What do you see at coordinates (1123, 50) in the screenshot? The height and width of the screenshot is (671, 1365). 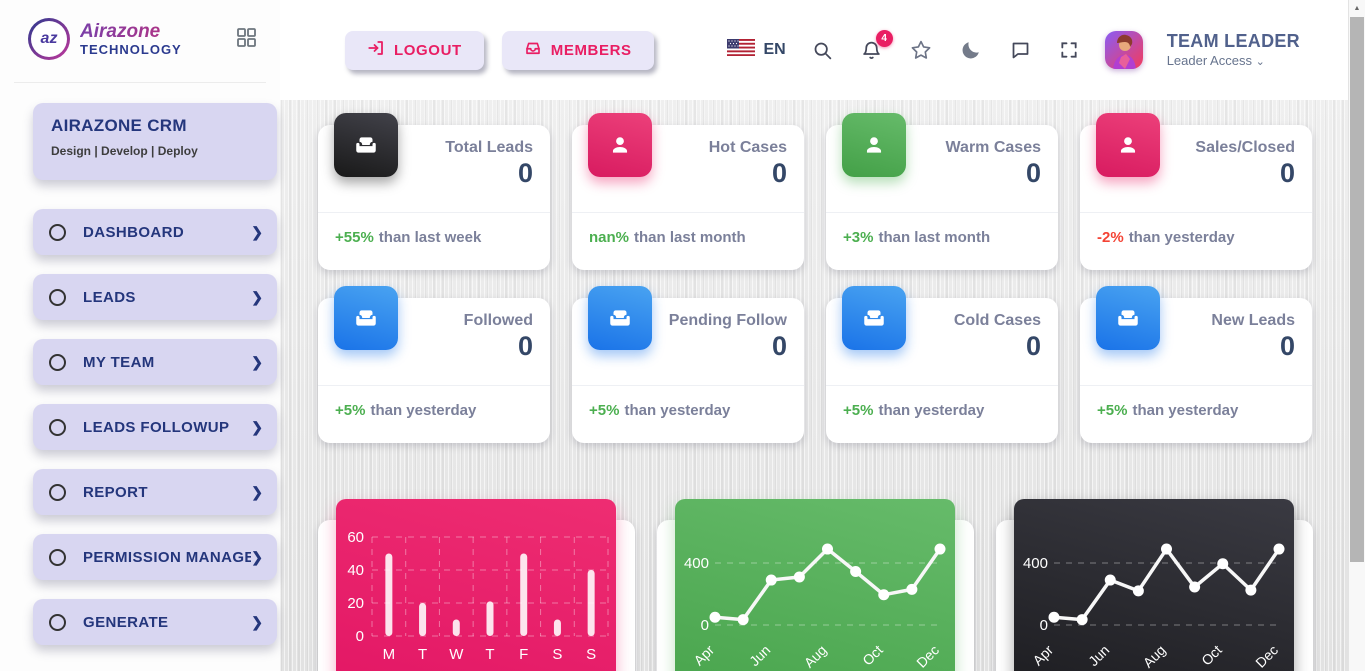 I see `user-avatar` at bounding box center [1123, 50].